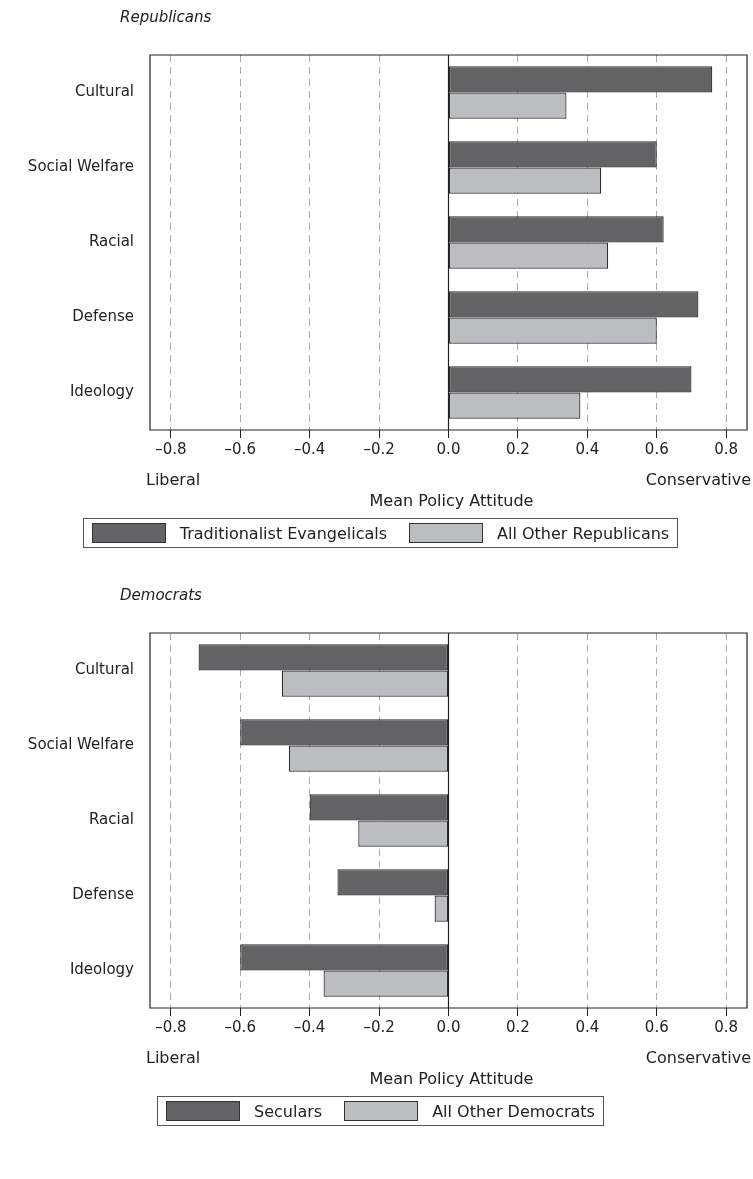 The image size is (753, 1179). Describe the element at coordinates (161, 596) in the screenshot. I see `chart-title: Democrats` at that location.